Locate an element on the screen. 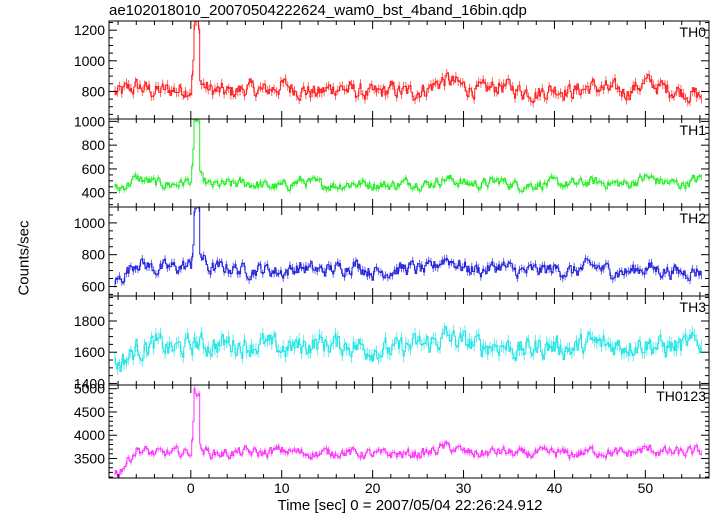 This screenshot has height=516, width=717. x-axis-label: Time [sec] 0 = 2007/05/04 22:26:24.912 is located at coordinates (410, 505).